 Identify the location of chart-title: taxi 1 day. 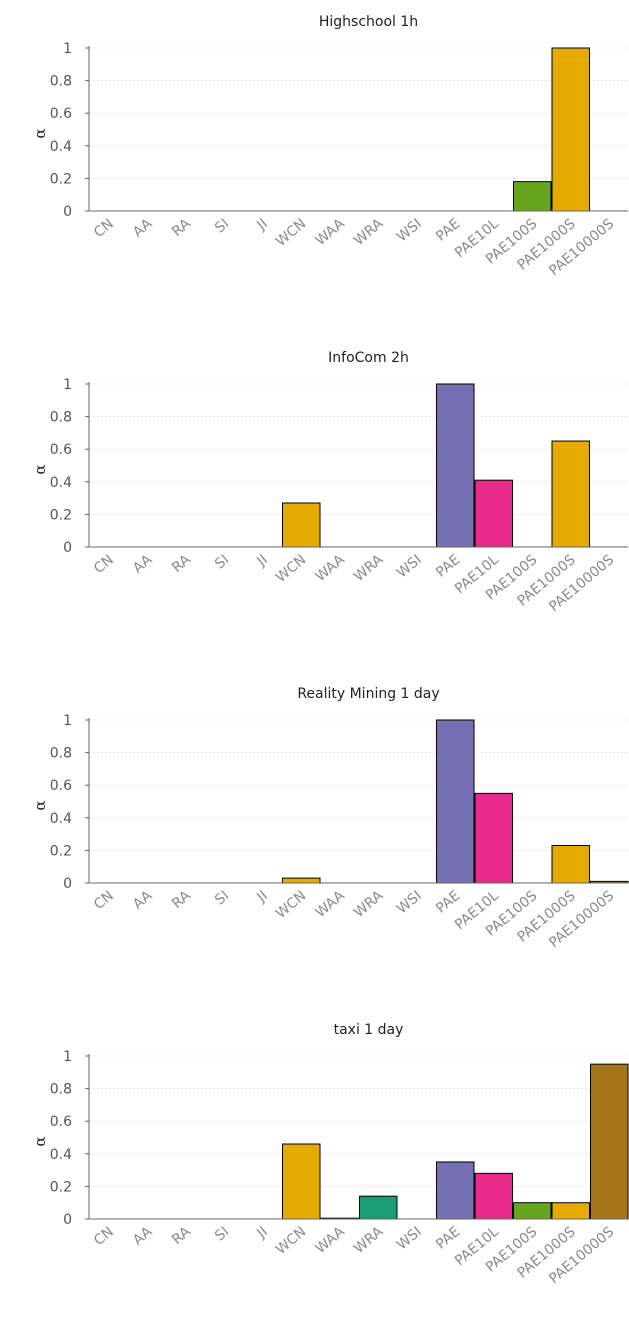
(369, 1030).